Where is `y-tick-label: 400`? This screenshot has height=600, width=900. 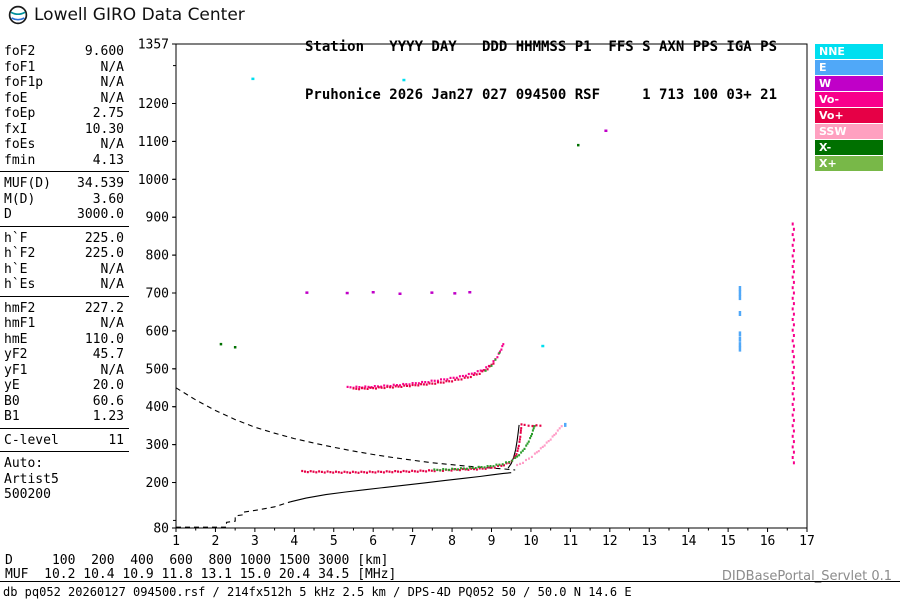 y-tick-label: 400 is located at coordinates (157, 407).